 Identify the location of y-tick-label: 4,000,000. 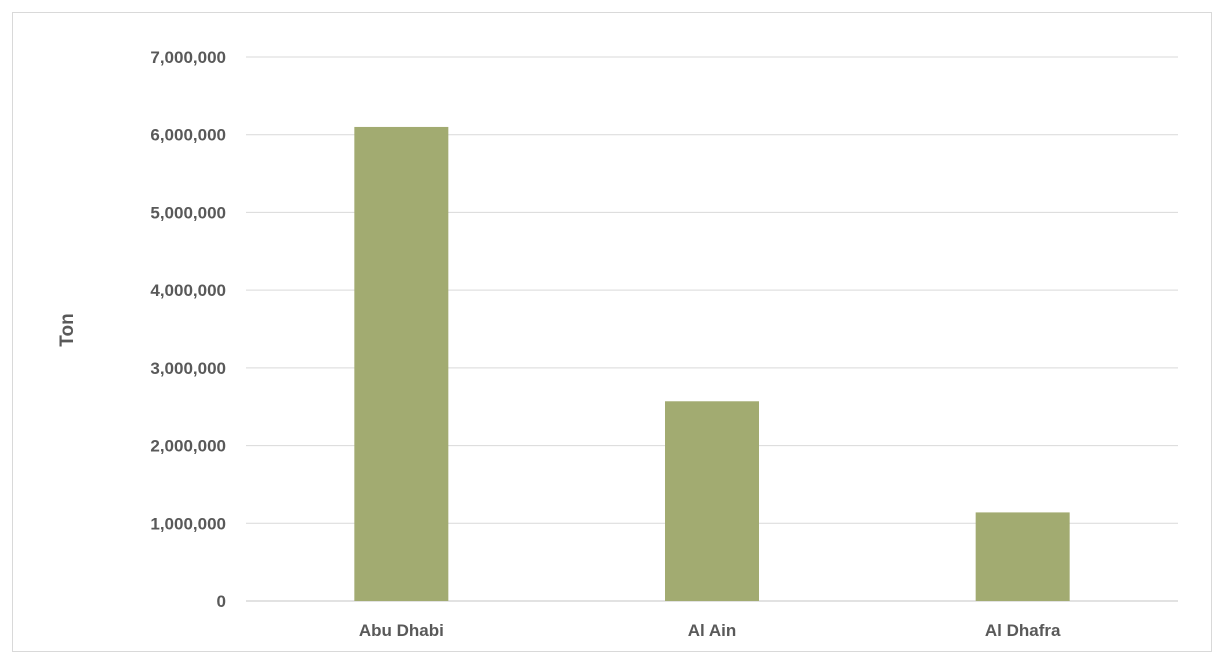
(188, 290).